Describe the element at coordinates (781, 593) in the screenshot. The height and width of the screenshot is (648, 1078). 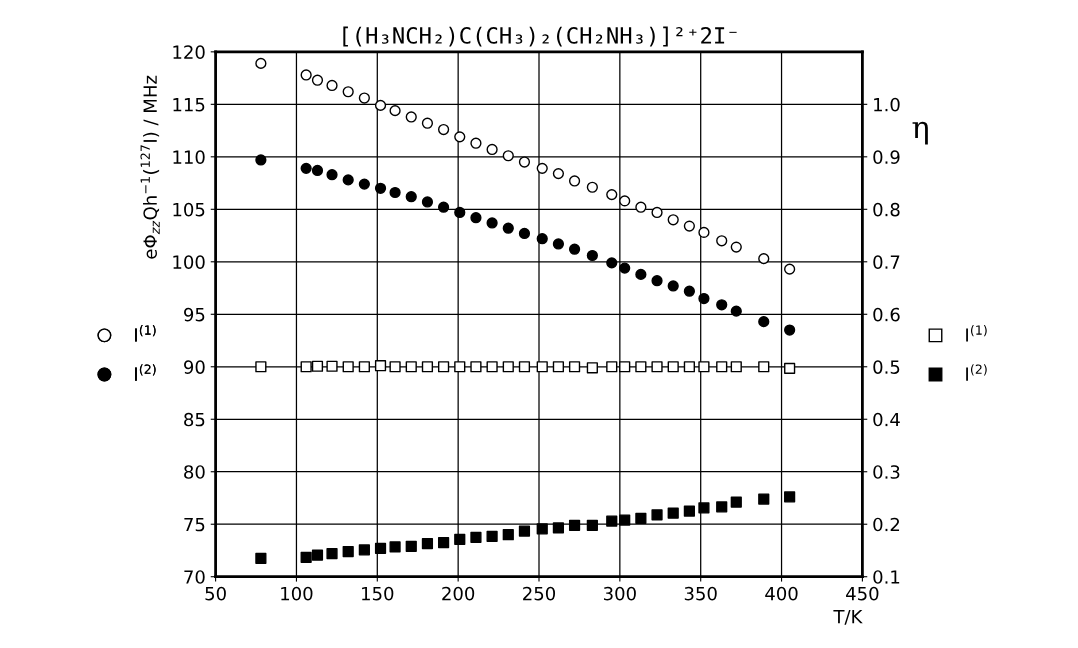
I see `x-tick-label: 400` at that location.